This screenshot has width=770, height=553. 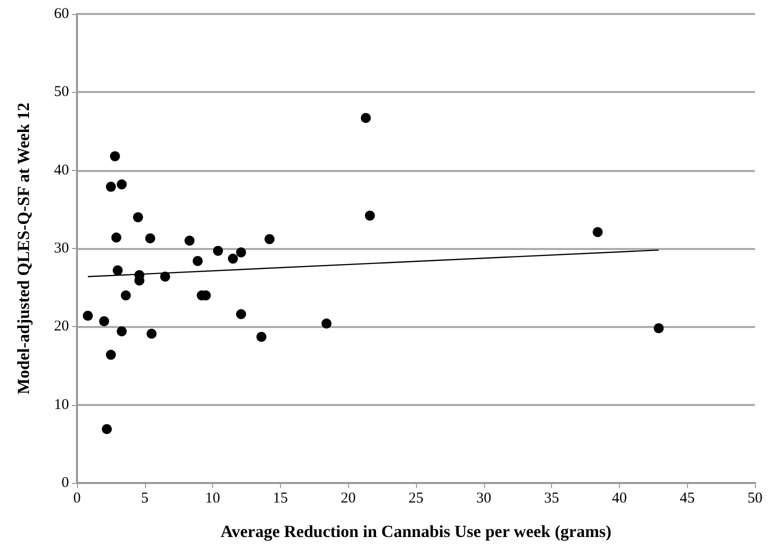 I want to click on x-tick-label: 20, so click(x=348, y=498).